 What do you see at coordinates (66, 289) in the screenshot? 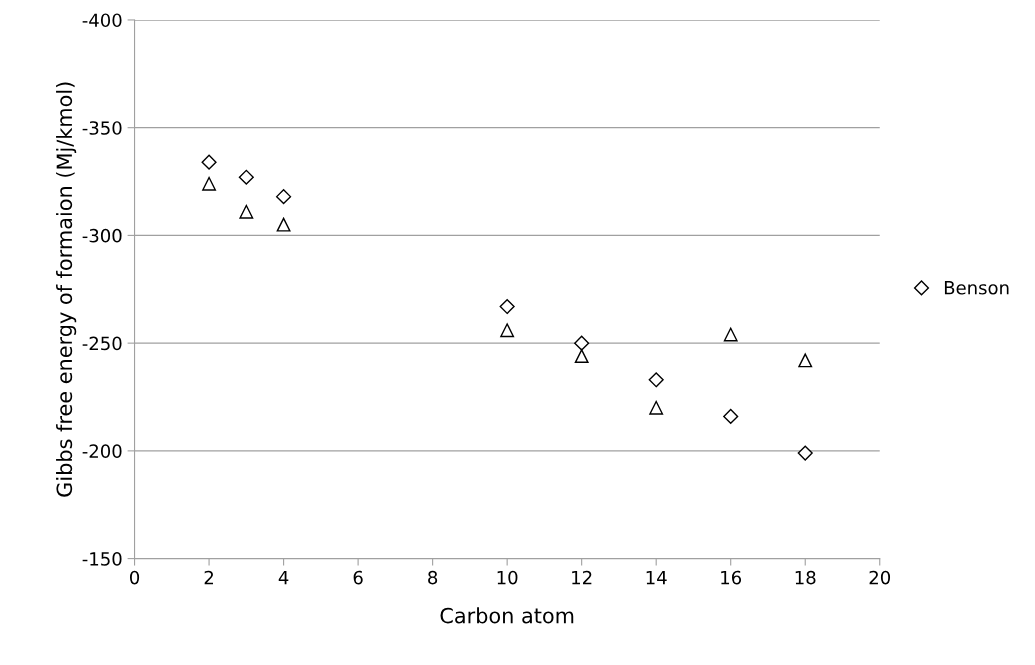
I see `y-axis-title: Gibbs free energy of formaion (Mj/kmol)` at bounding box center [66, 289].